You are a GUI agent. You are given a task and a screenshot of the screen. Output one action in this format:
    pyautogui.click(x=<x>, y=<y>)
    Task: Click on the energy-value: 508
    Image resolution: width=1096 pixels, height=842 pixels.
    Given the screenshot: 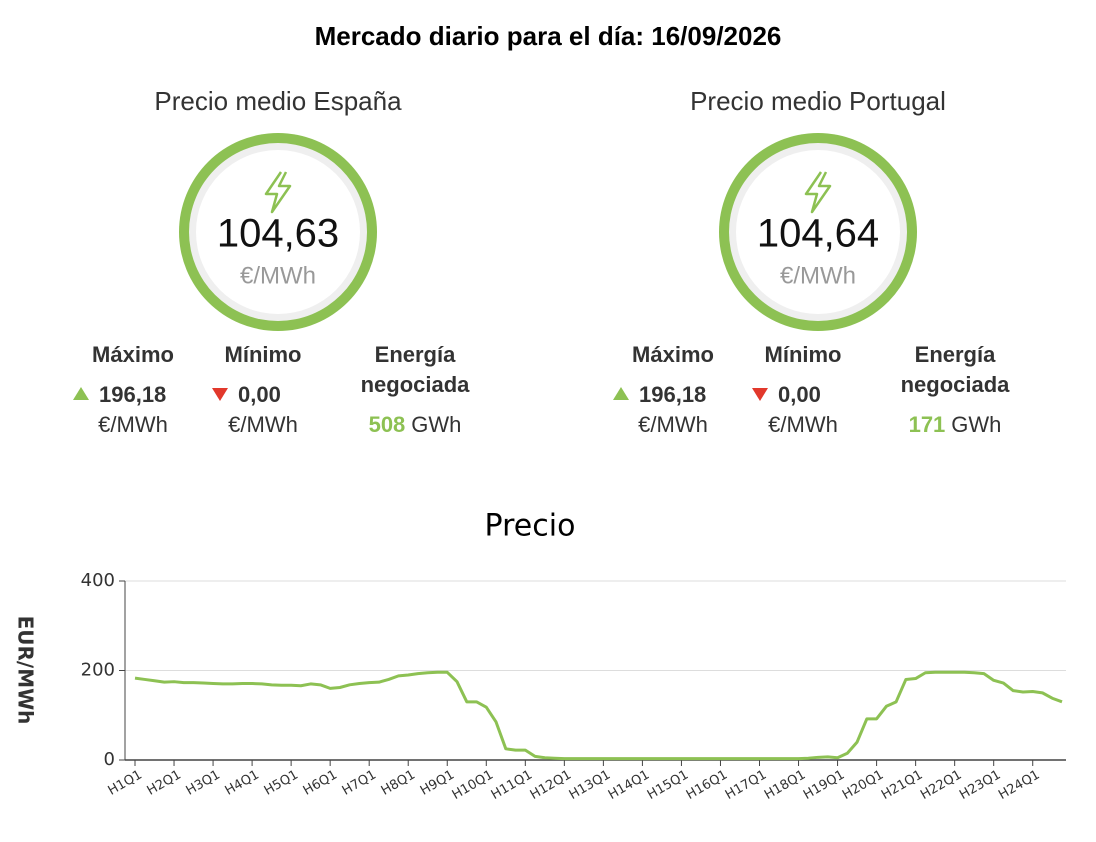 What is the action you would take?
    pyautogui.click(x=387, y=424)
    